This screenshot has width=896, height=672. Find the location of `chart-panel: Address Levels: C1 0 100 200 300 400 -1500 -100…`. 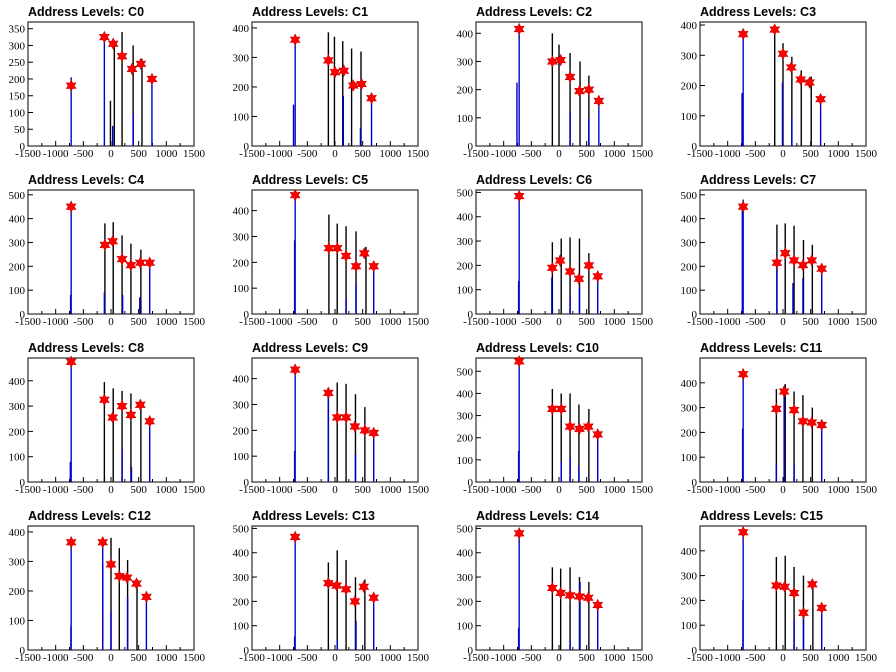

chart-panel: Address Levels: C1 0 100 200 300 400 -1500 -100… is located at coordinates (336, 84).